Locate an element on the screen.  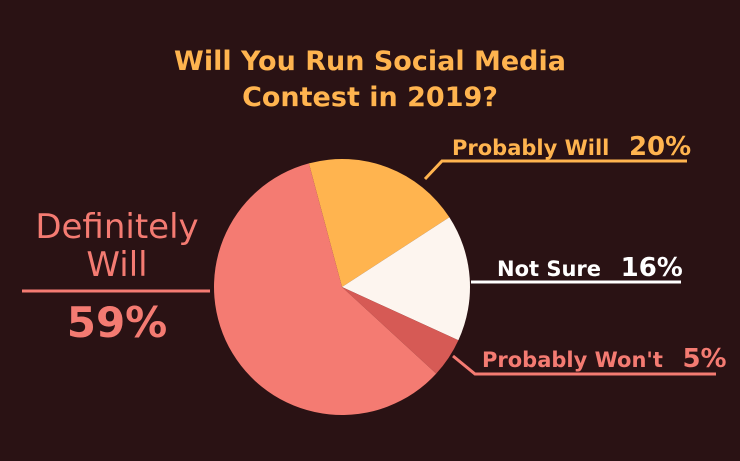
label-probably-wont-value: 5% is located at coordinates (704, 359).